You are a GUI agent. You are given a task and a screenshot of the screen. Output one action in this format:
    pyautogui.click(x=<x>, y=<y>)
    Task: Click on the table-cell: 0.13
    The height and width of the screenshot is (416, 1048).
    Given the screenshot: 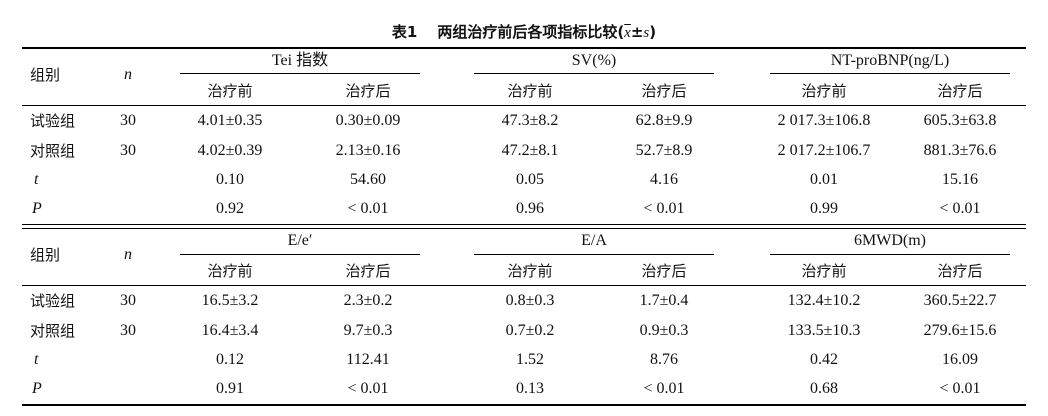 What is the action you would take?
    pyautogui.click(x=530, y=388)
    